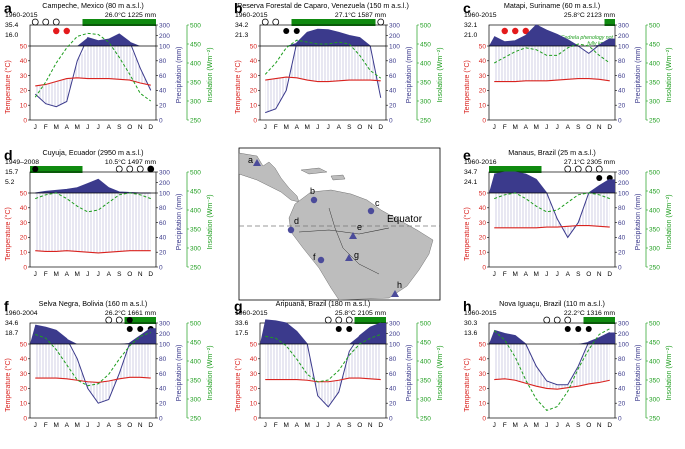  I want to click on min-temperature: 18.7, so click(11, 333).